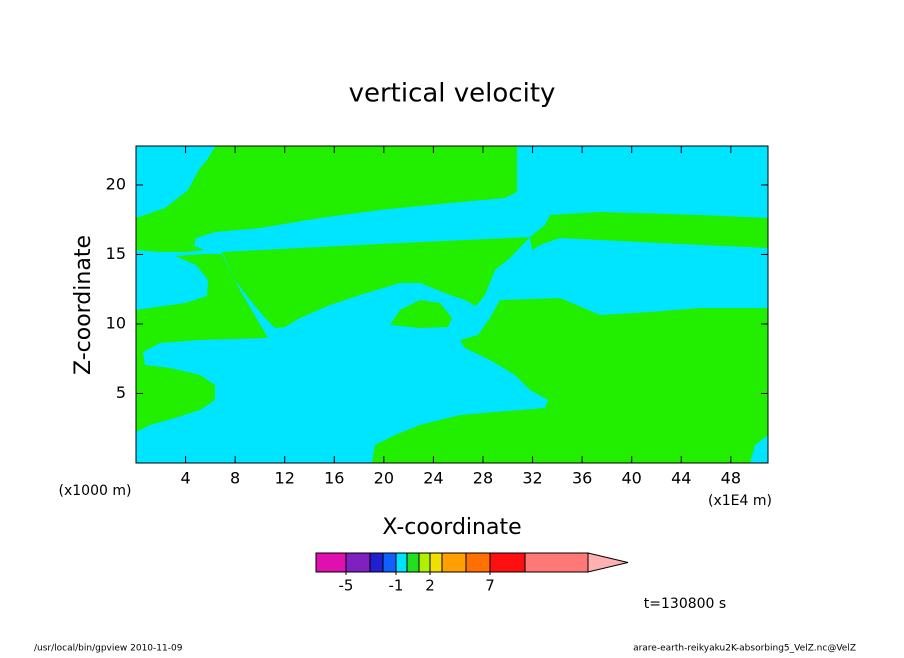 This screenshot has height=658, width=904. What do you see at coordinates (685, 604) in the screenshot?
I see `annotation: t=130800 s` at bounding box center [685, 604].